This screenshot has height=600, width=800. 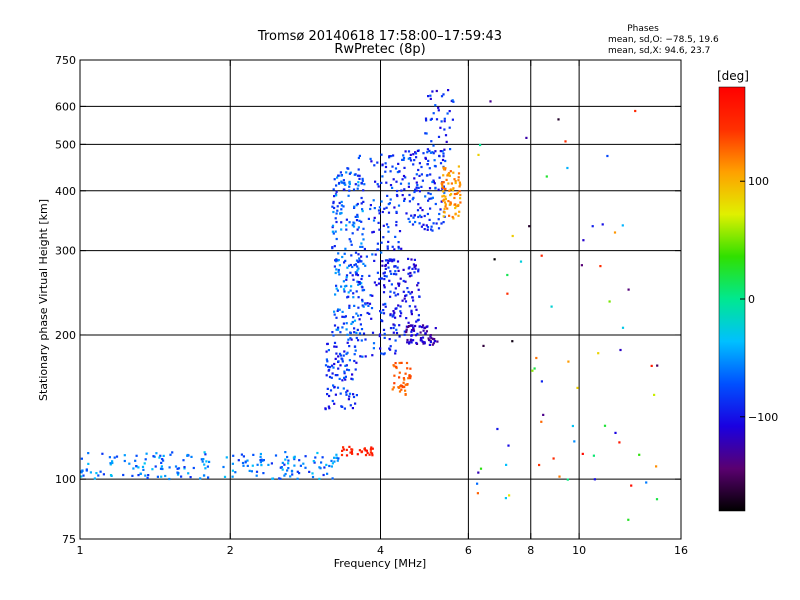 What do you see at coordinates (230, 550) in the screenshot?
I see `x-tick-label: 2` at bounding box center [230, 550].